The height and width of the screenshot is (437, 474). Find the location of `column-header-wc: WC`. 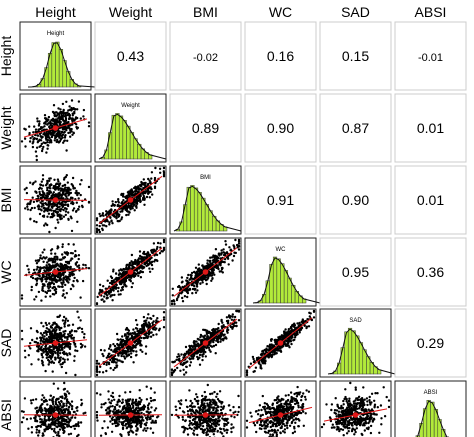

column-header-wc: WC is located at coordinates (280, 12).